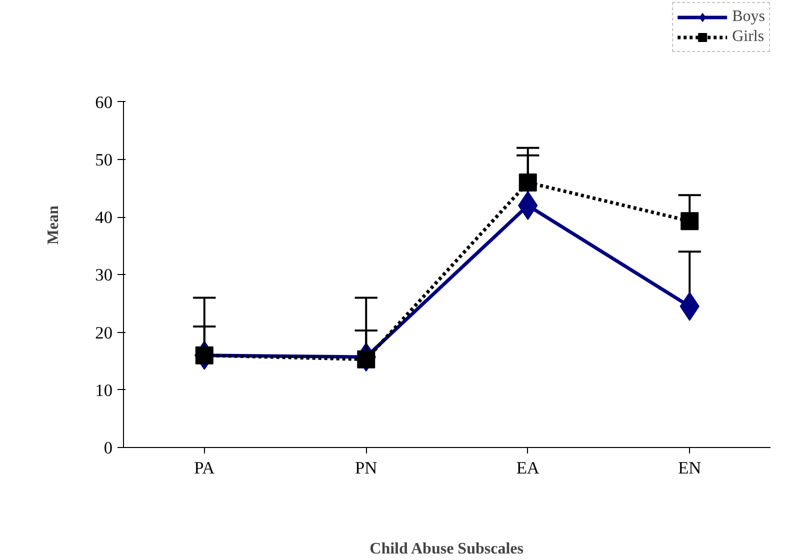  I want to click on y-tick-label: 10, so click(103, 390).